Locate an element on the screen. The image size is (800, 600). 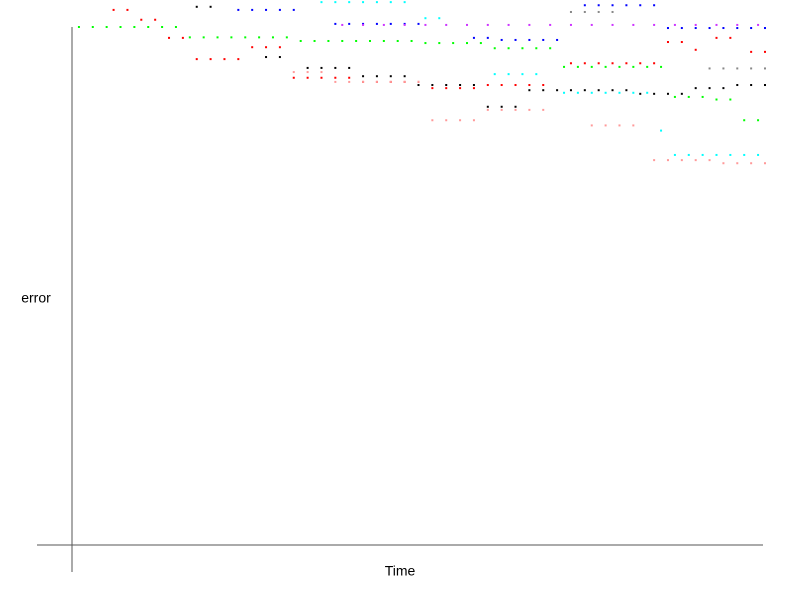
x-axis-label: Time is located at coordinates (400, 571).